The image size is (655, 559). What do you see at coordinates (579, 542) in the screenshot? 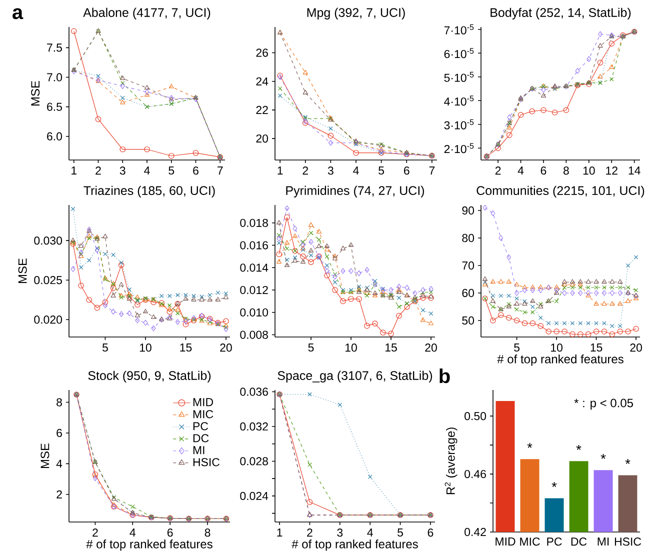
I see `x-tick-label: DC` at bounding box center [579, 542].